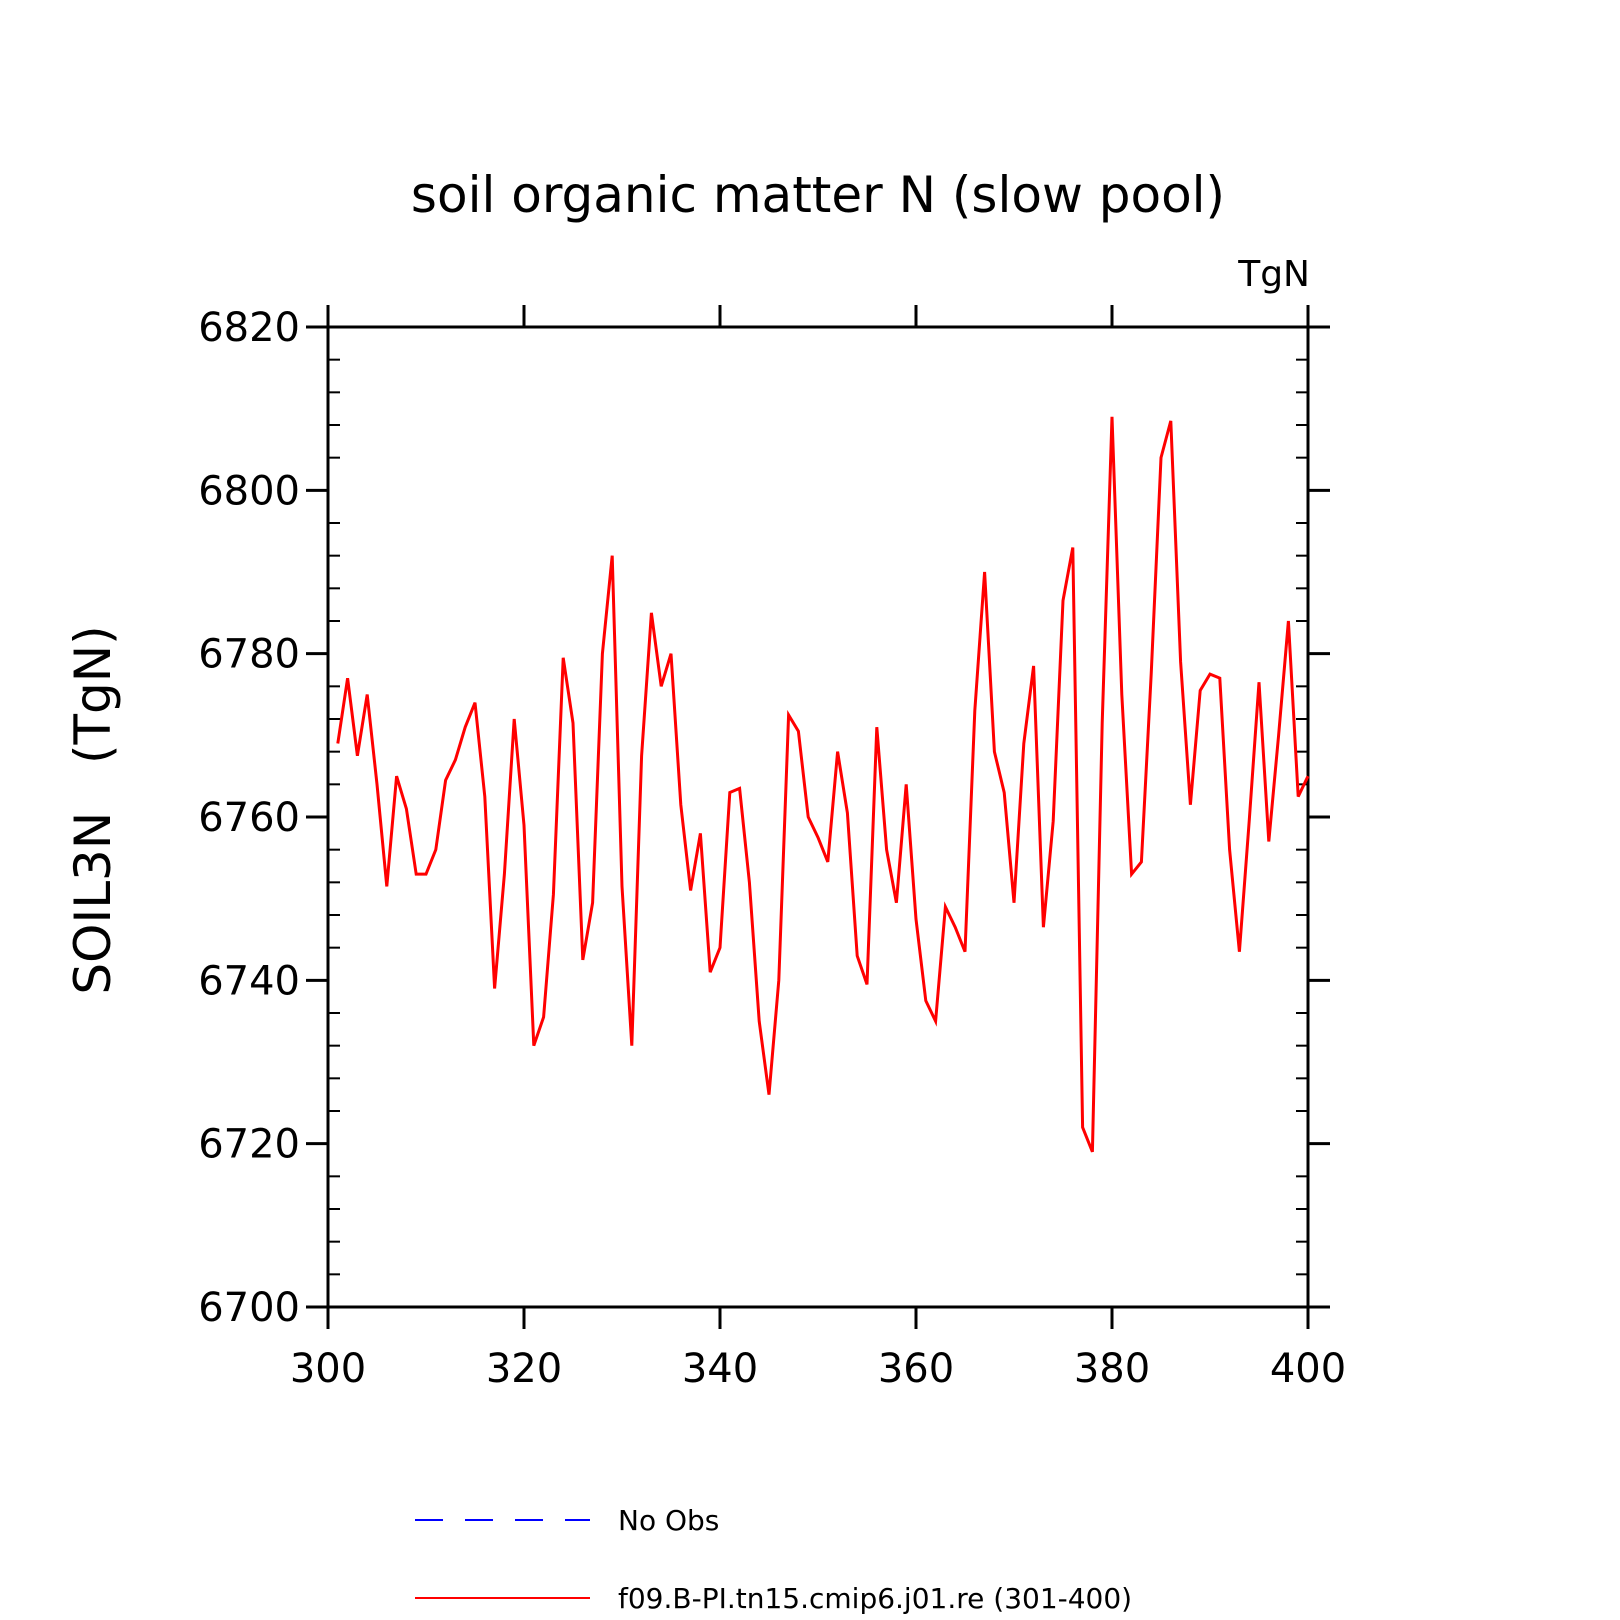 The image size is (1620, 1620). What do you see at coordinates (1112, 1369) in the screenshot?
I see `x-tick-label: 380` at bounding box center [1112, 1369].